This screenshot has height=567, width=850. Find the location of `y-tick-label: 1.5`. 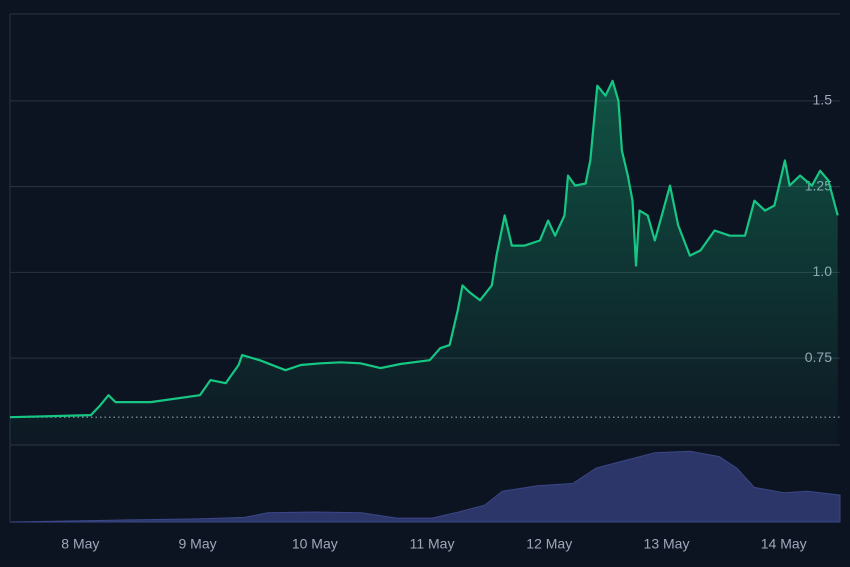

y-tick-label: 1.5 is located at coordinates (823, 100).